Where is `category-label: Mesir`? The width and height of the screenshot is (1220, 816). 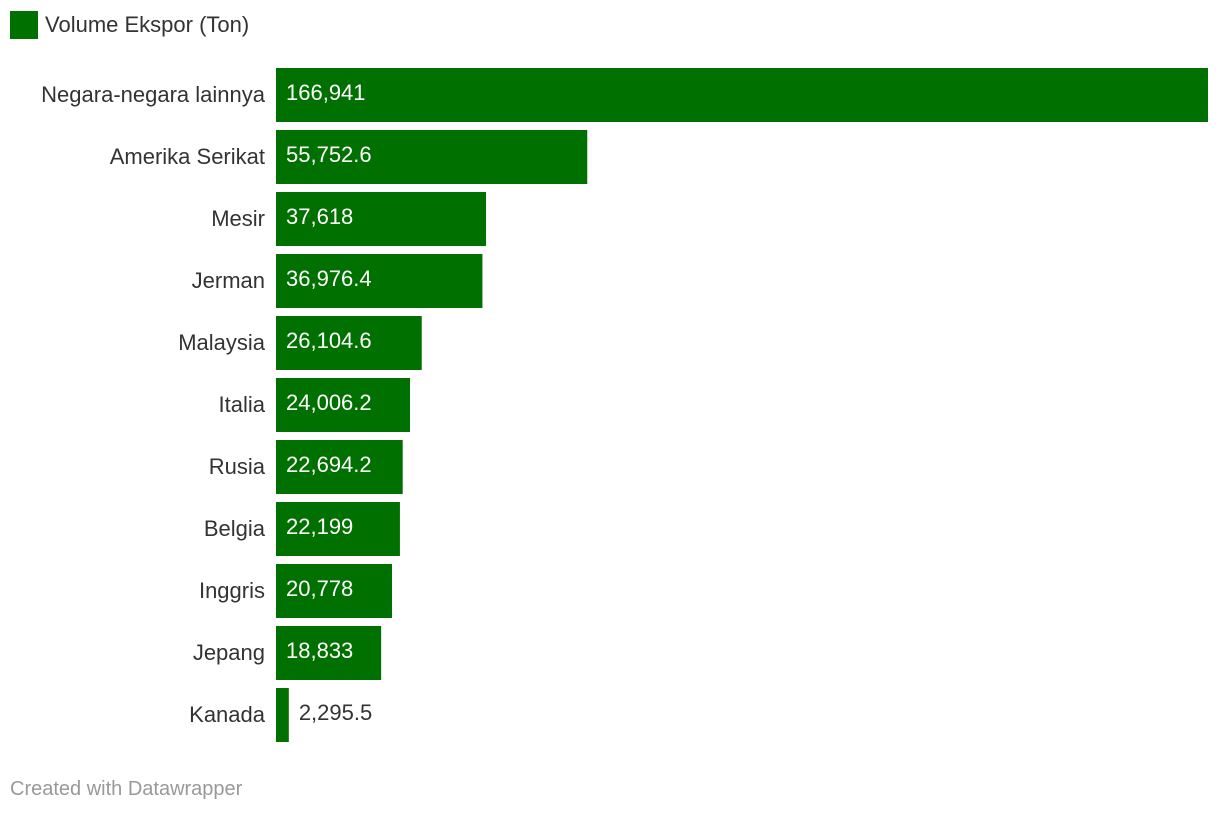 category-label: Mesir is located at coordinates (238, 218).